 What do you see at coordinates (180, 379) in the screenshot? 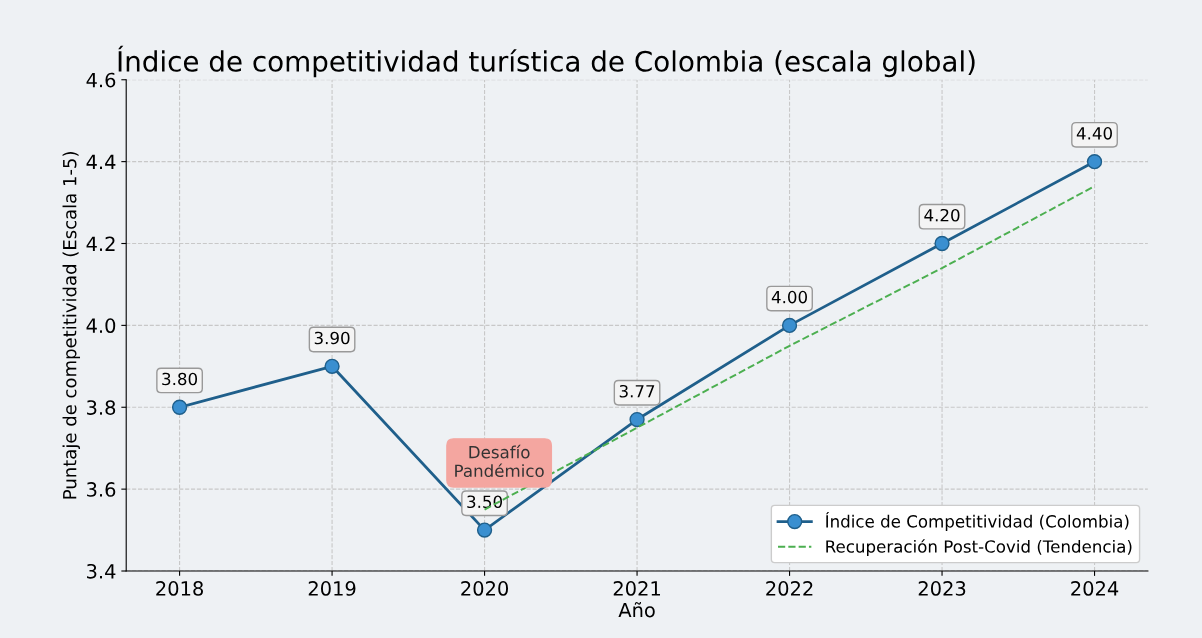
I see `data-label: 3.80` at bounding box center [180, 379].